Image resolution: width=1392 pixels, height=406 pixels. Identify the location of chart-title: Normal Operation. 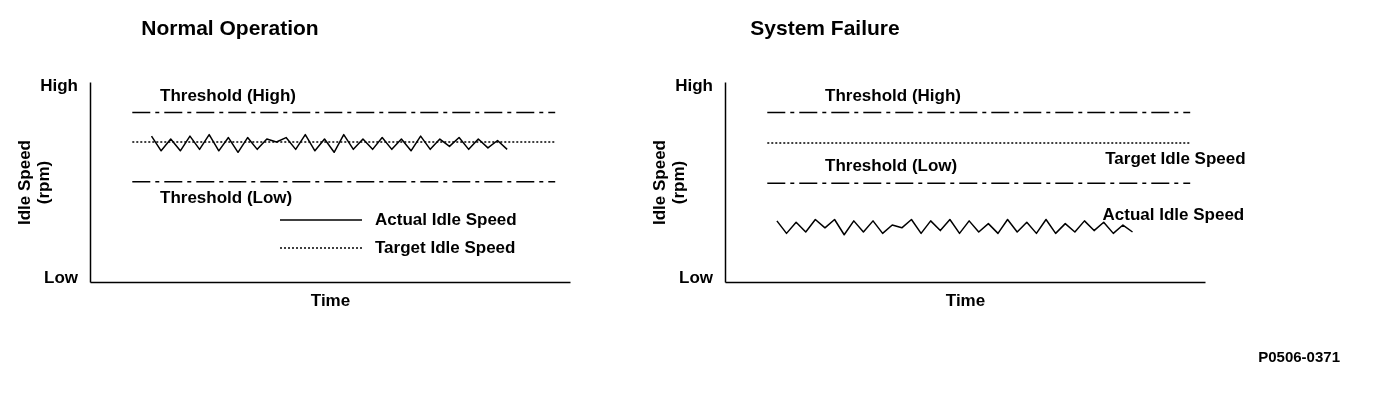
(230, 27).